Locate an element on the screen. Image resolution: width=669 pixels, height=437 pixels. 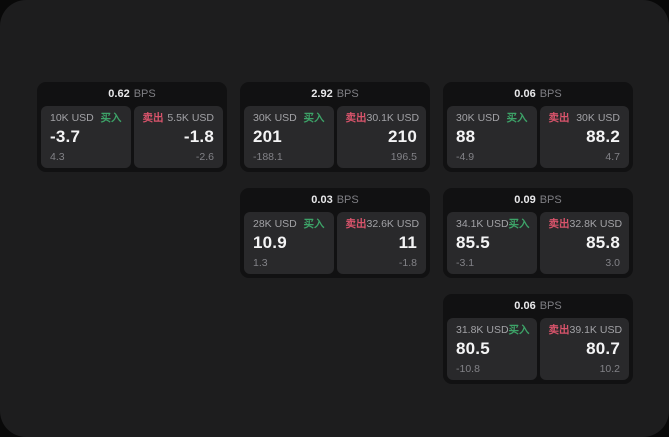
sell-price: 85.8 is located at coordinates (603, 242).